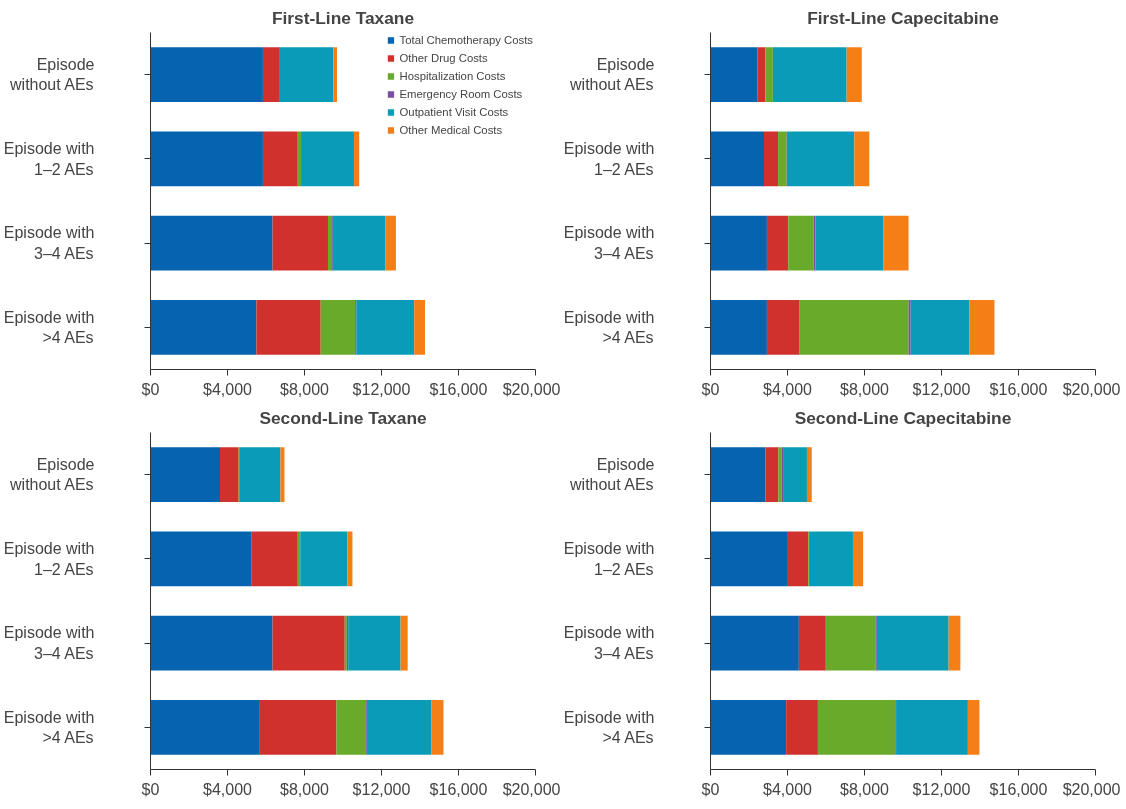  Describe the element at coordinates (461, 94) in the screenshot. I see `legend-label: Emergency Room Costs` at that location.